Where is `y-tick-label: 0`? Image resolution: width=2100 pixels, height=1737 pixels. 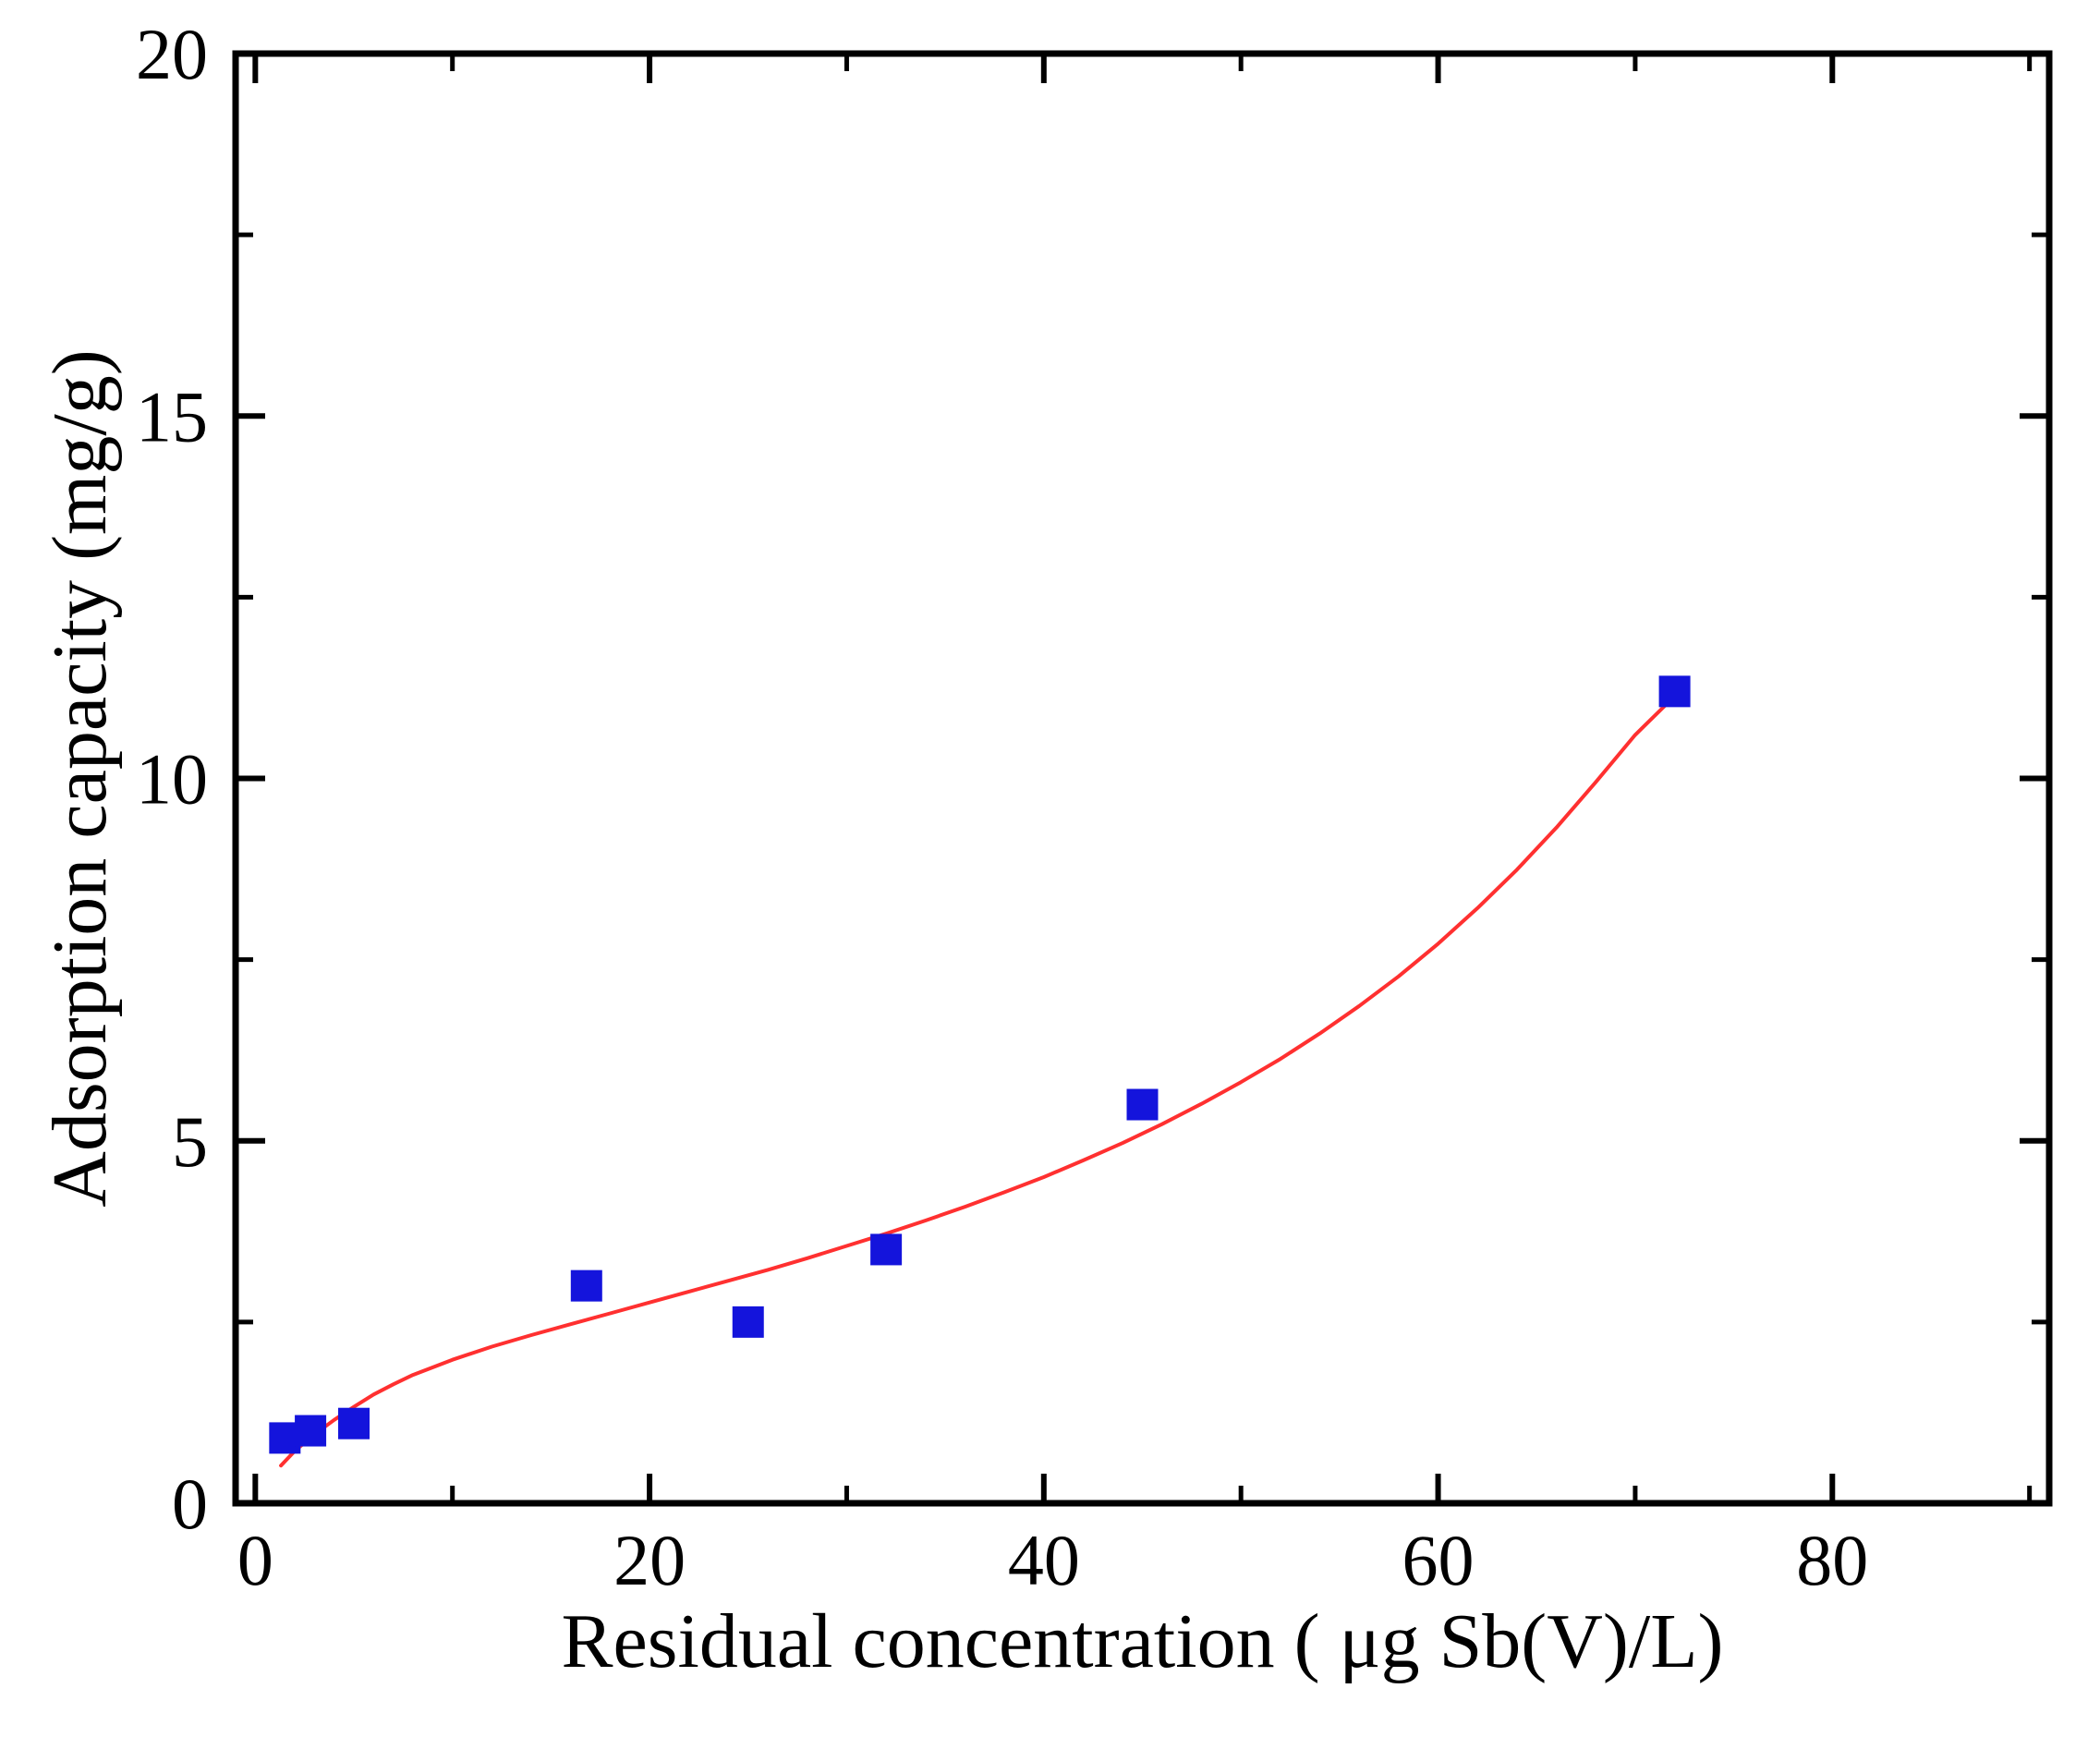
y-tick-label: 0 is located at coordinates (190, 1504).